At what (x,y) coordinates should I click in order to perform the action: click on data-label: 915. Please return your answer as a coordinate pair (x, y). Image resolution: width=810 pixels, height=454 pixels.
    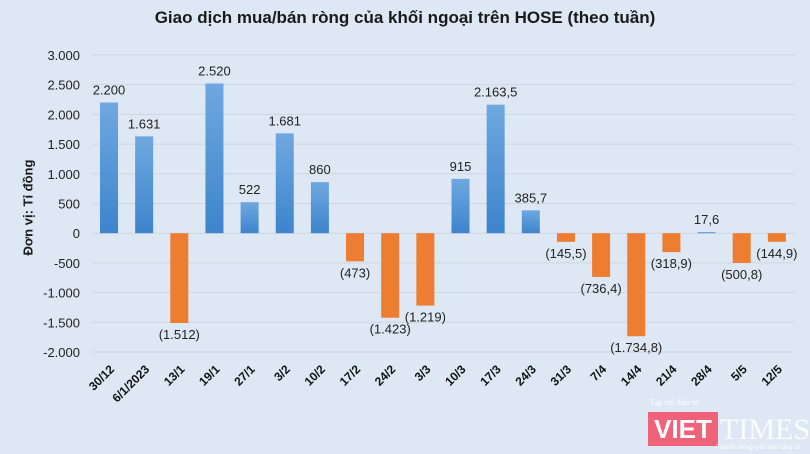
    Looking at the image, I should click on (461, 166).